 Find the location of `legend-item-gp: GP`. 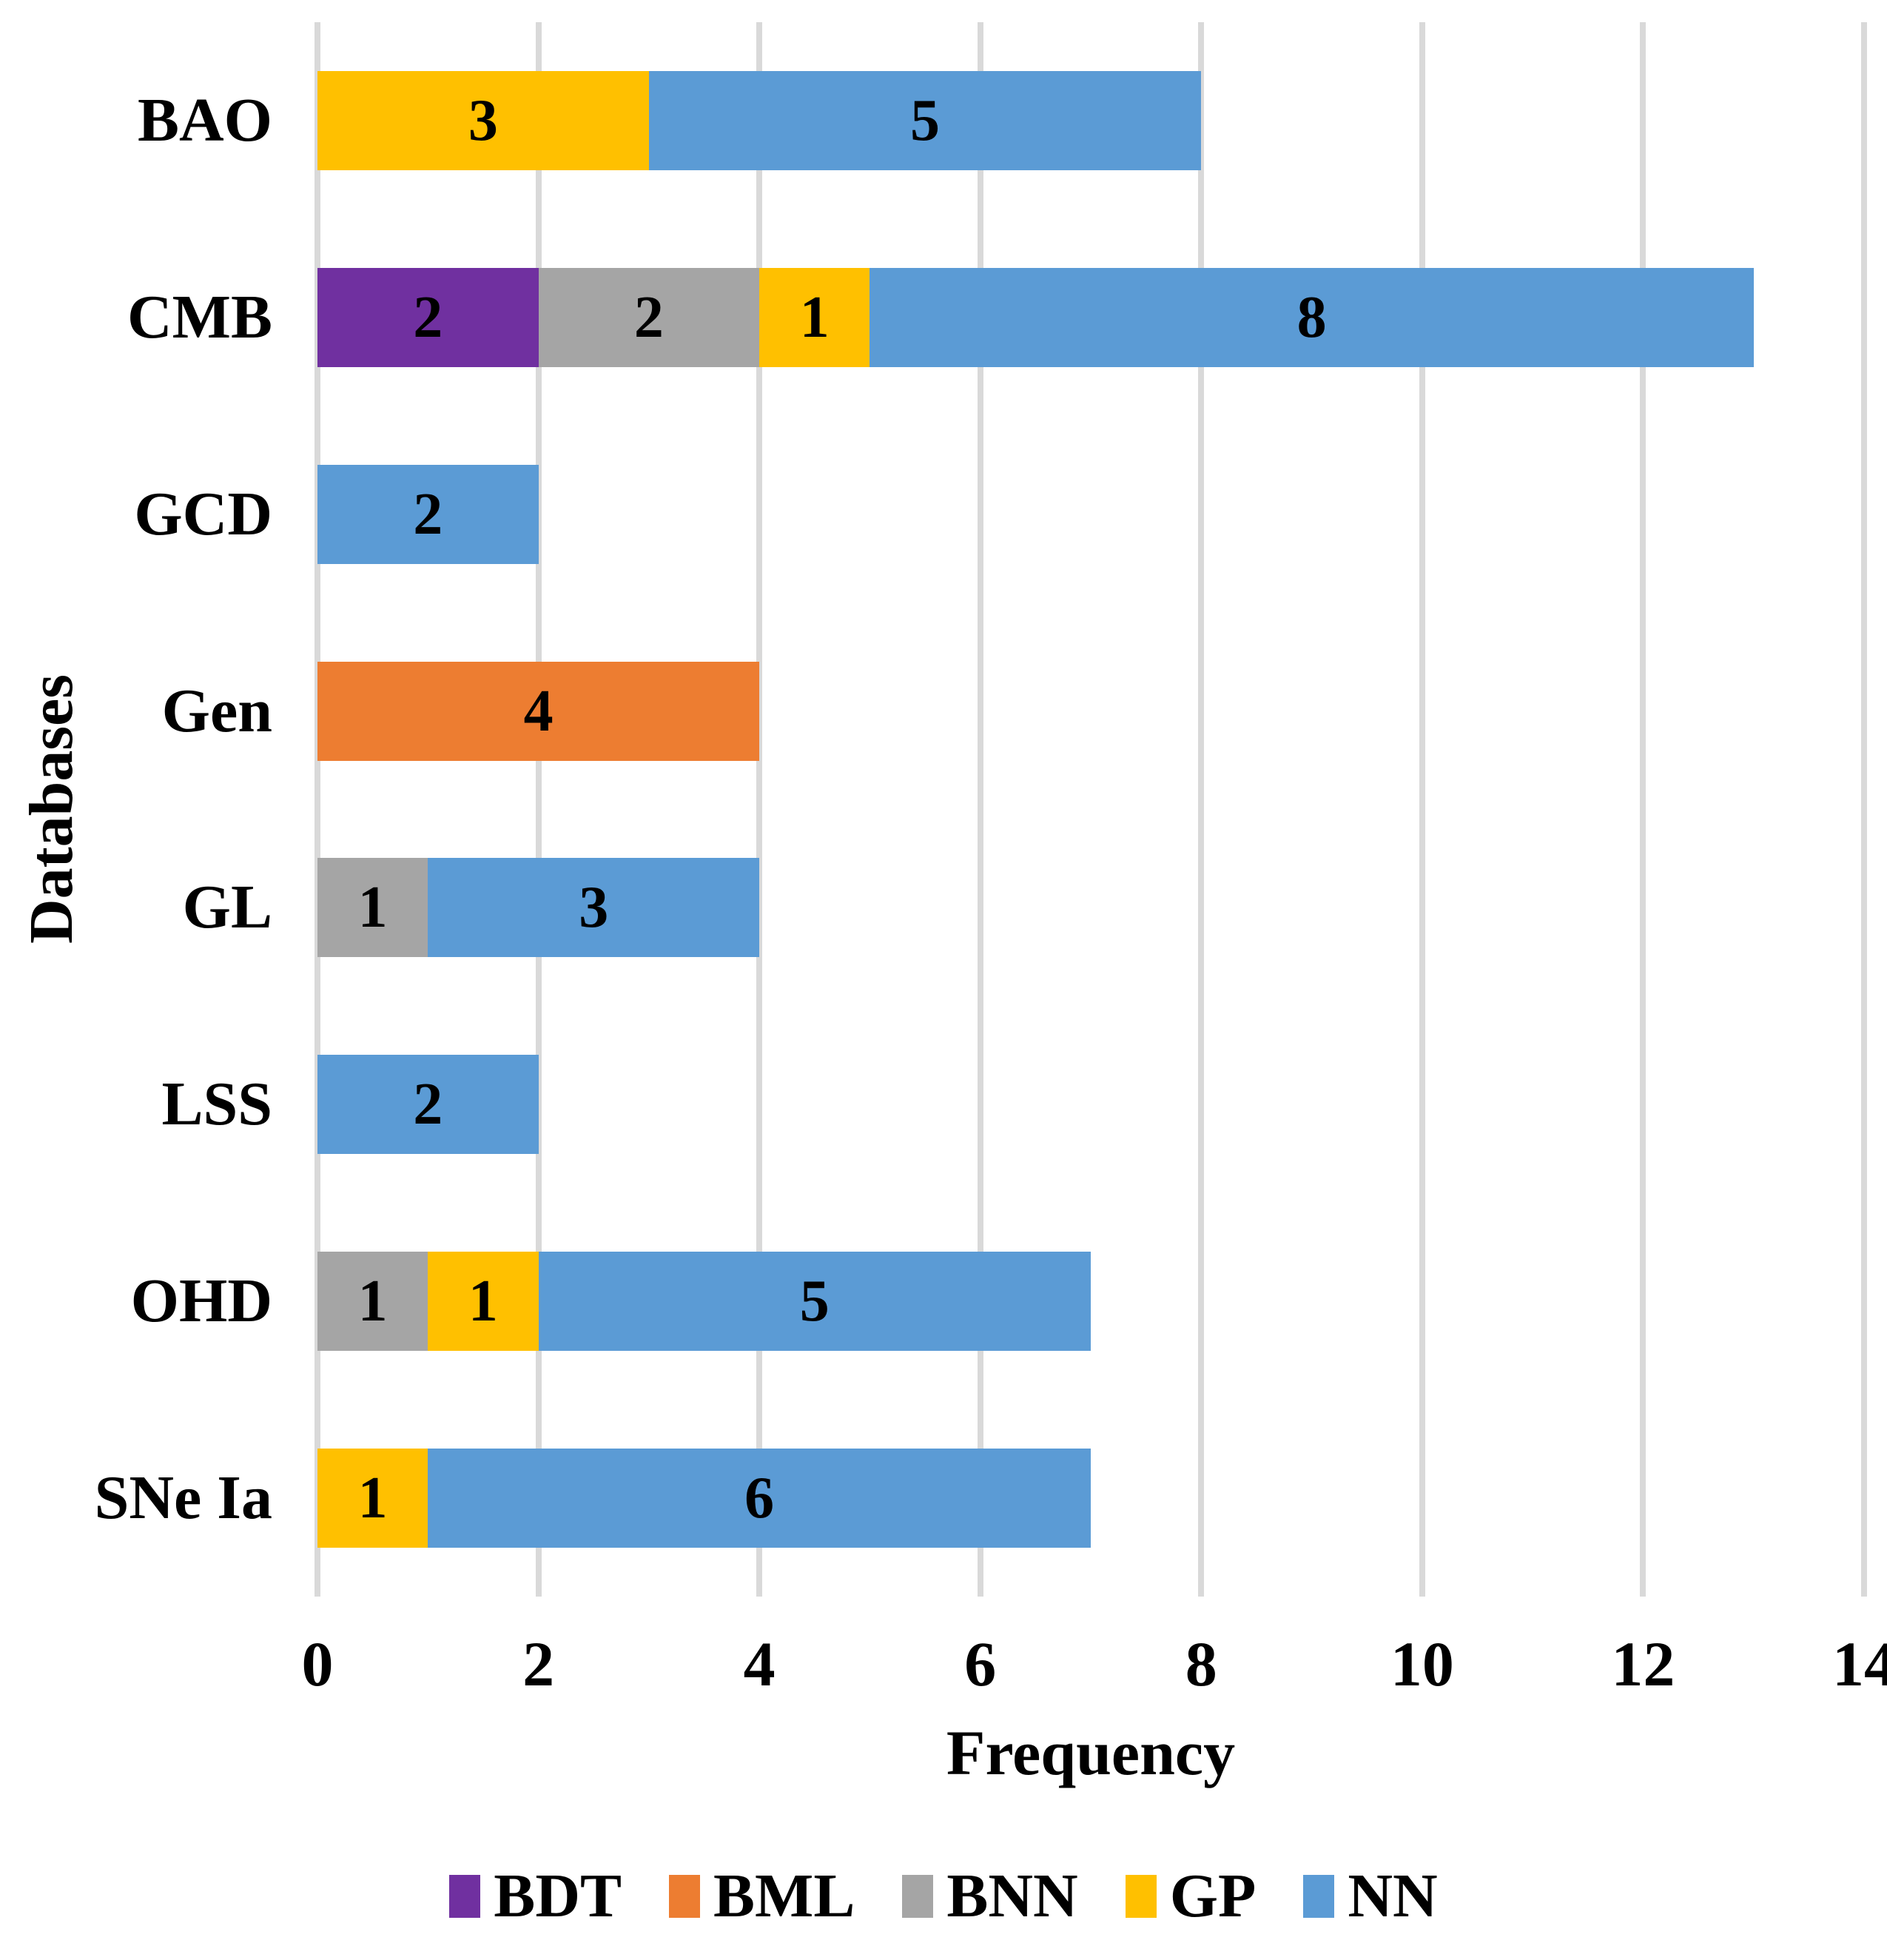

legend-item-gp: GP is located at coordinates (1191, 1896).